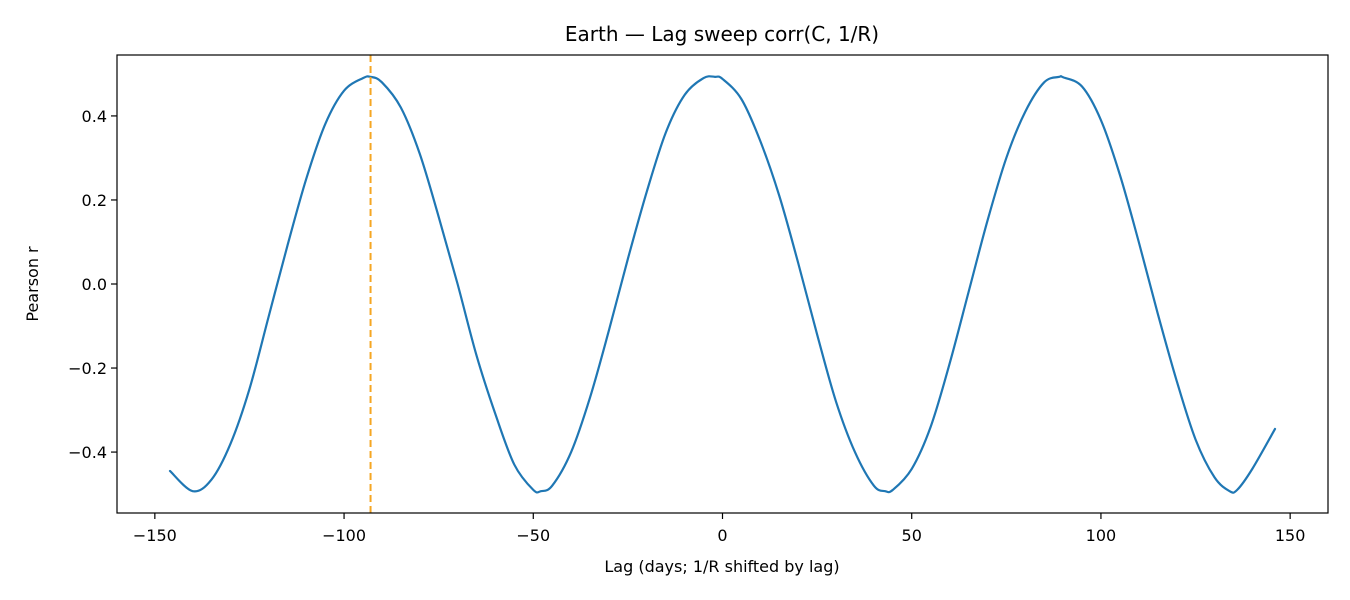  What do you see at coordinates (155, 535) in the screenshot?
I see `x-tick-label: −150` at bounding box center [155, 535].